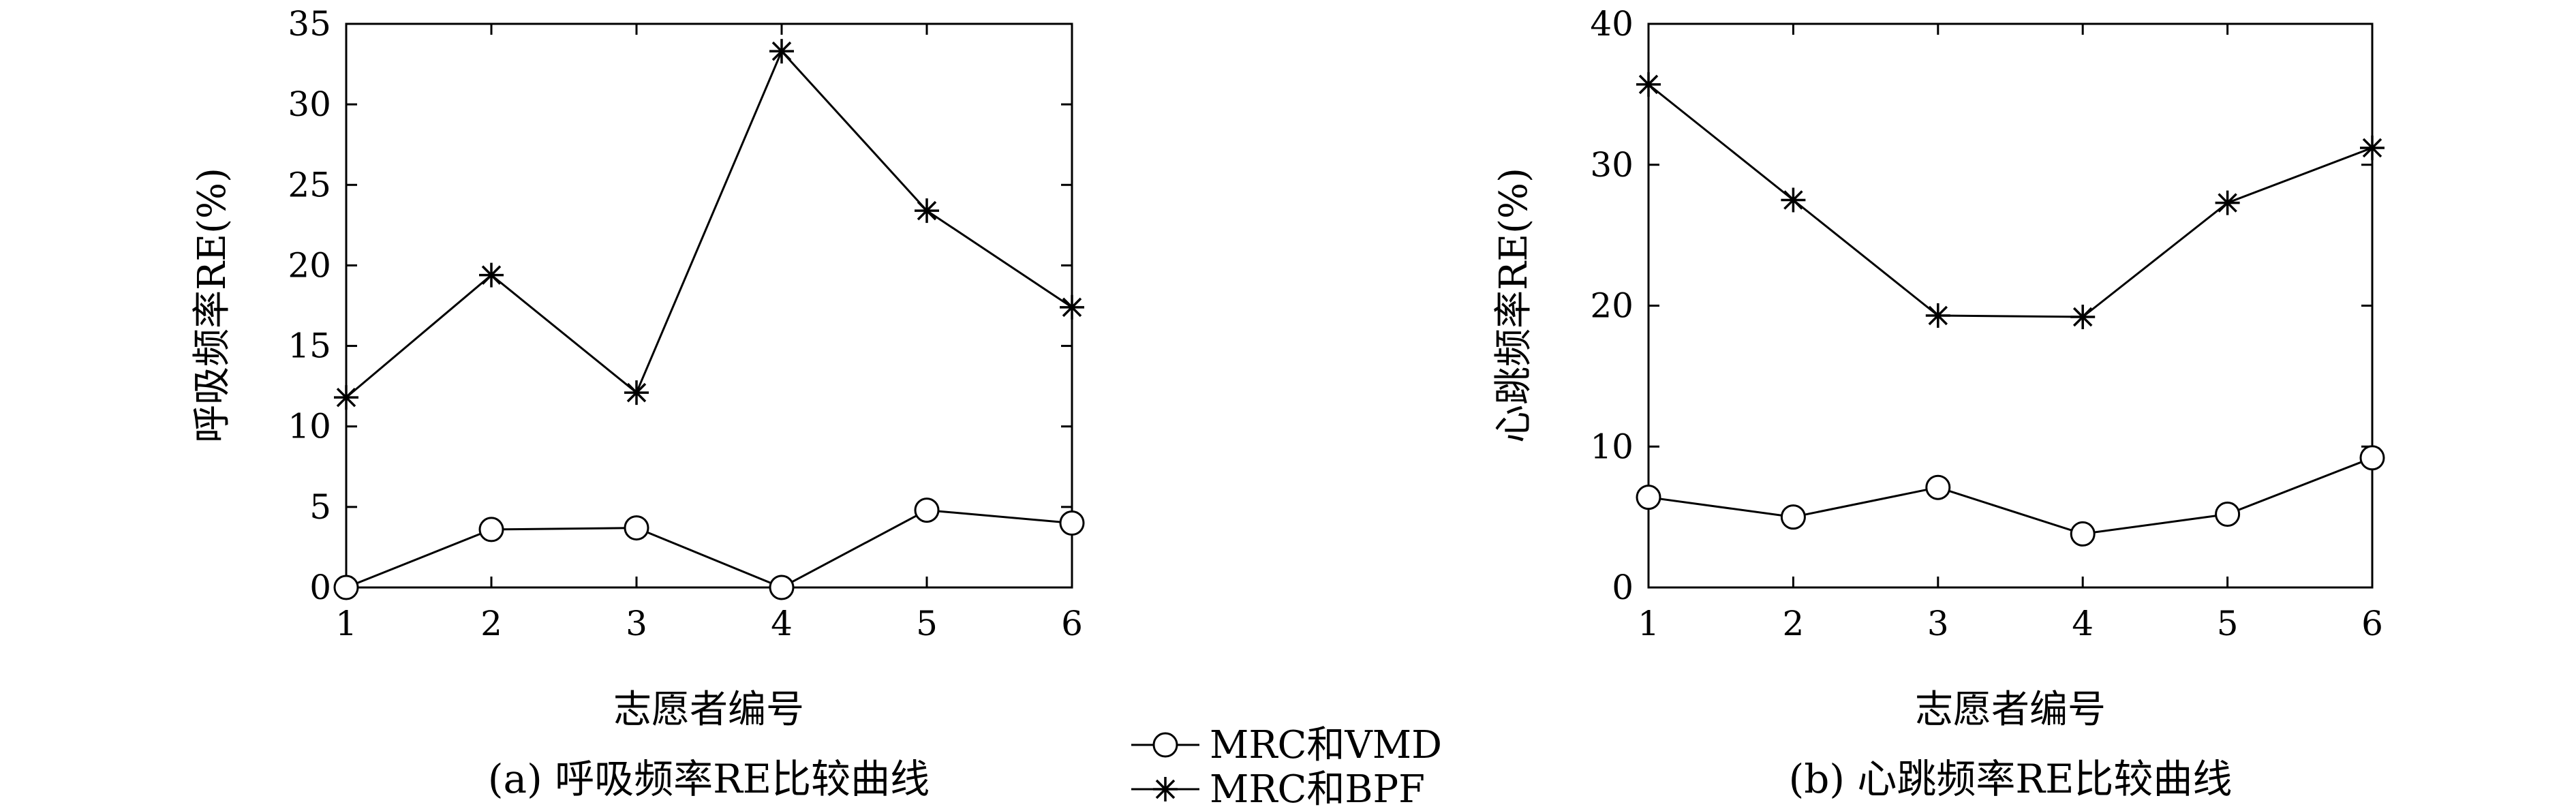 Image resolution: width=2576 pixels, height=811 pixels. I want to click on y-tick-label: 15, so click(309, 346).